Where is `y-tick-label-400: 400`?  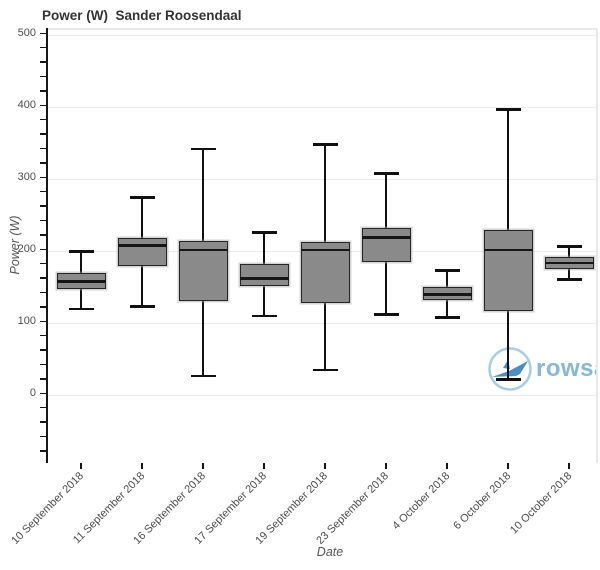 y-tick-label-400: 400 is located at coordinates (26, 104).